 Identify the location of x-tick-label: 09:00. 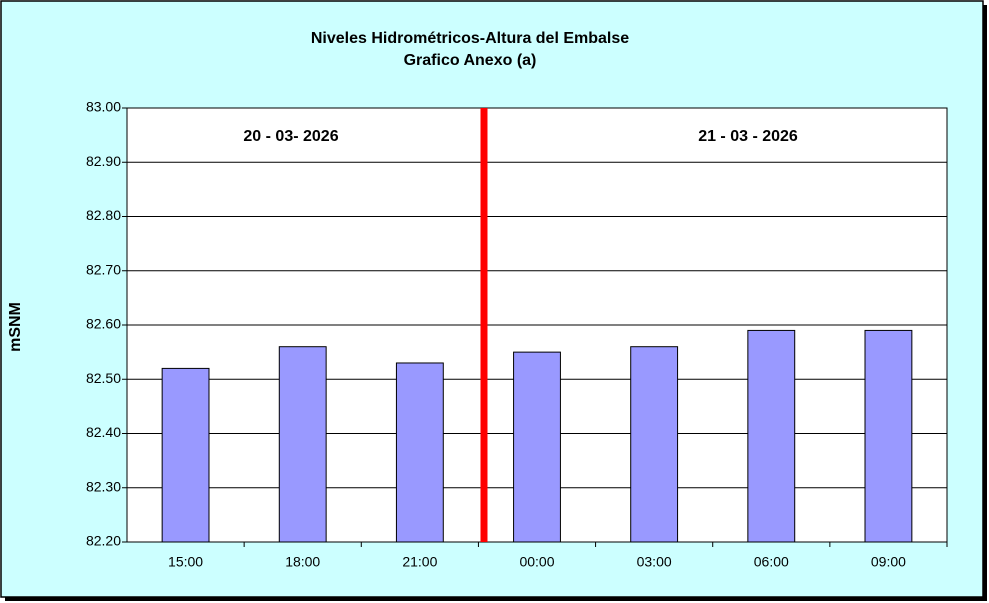
(888, 562).